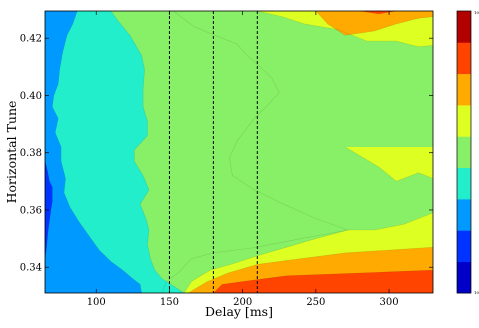 The width and height of the screenshot is (479, 328). I want to click on colorbar-top-label: 10, so click(476, 12).